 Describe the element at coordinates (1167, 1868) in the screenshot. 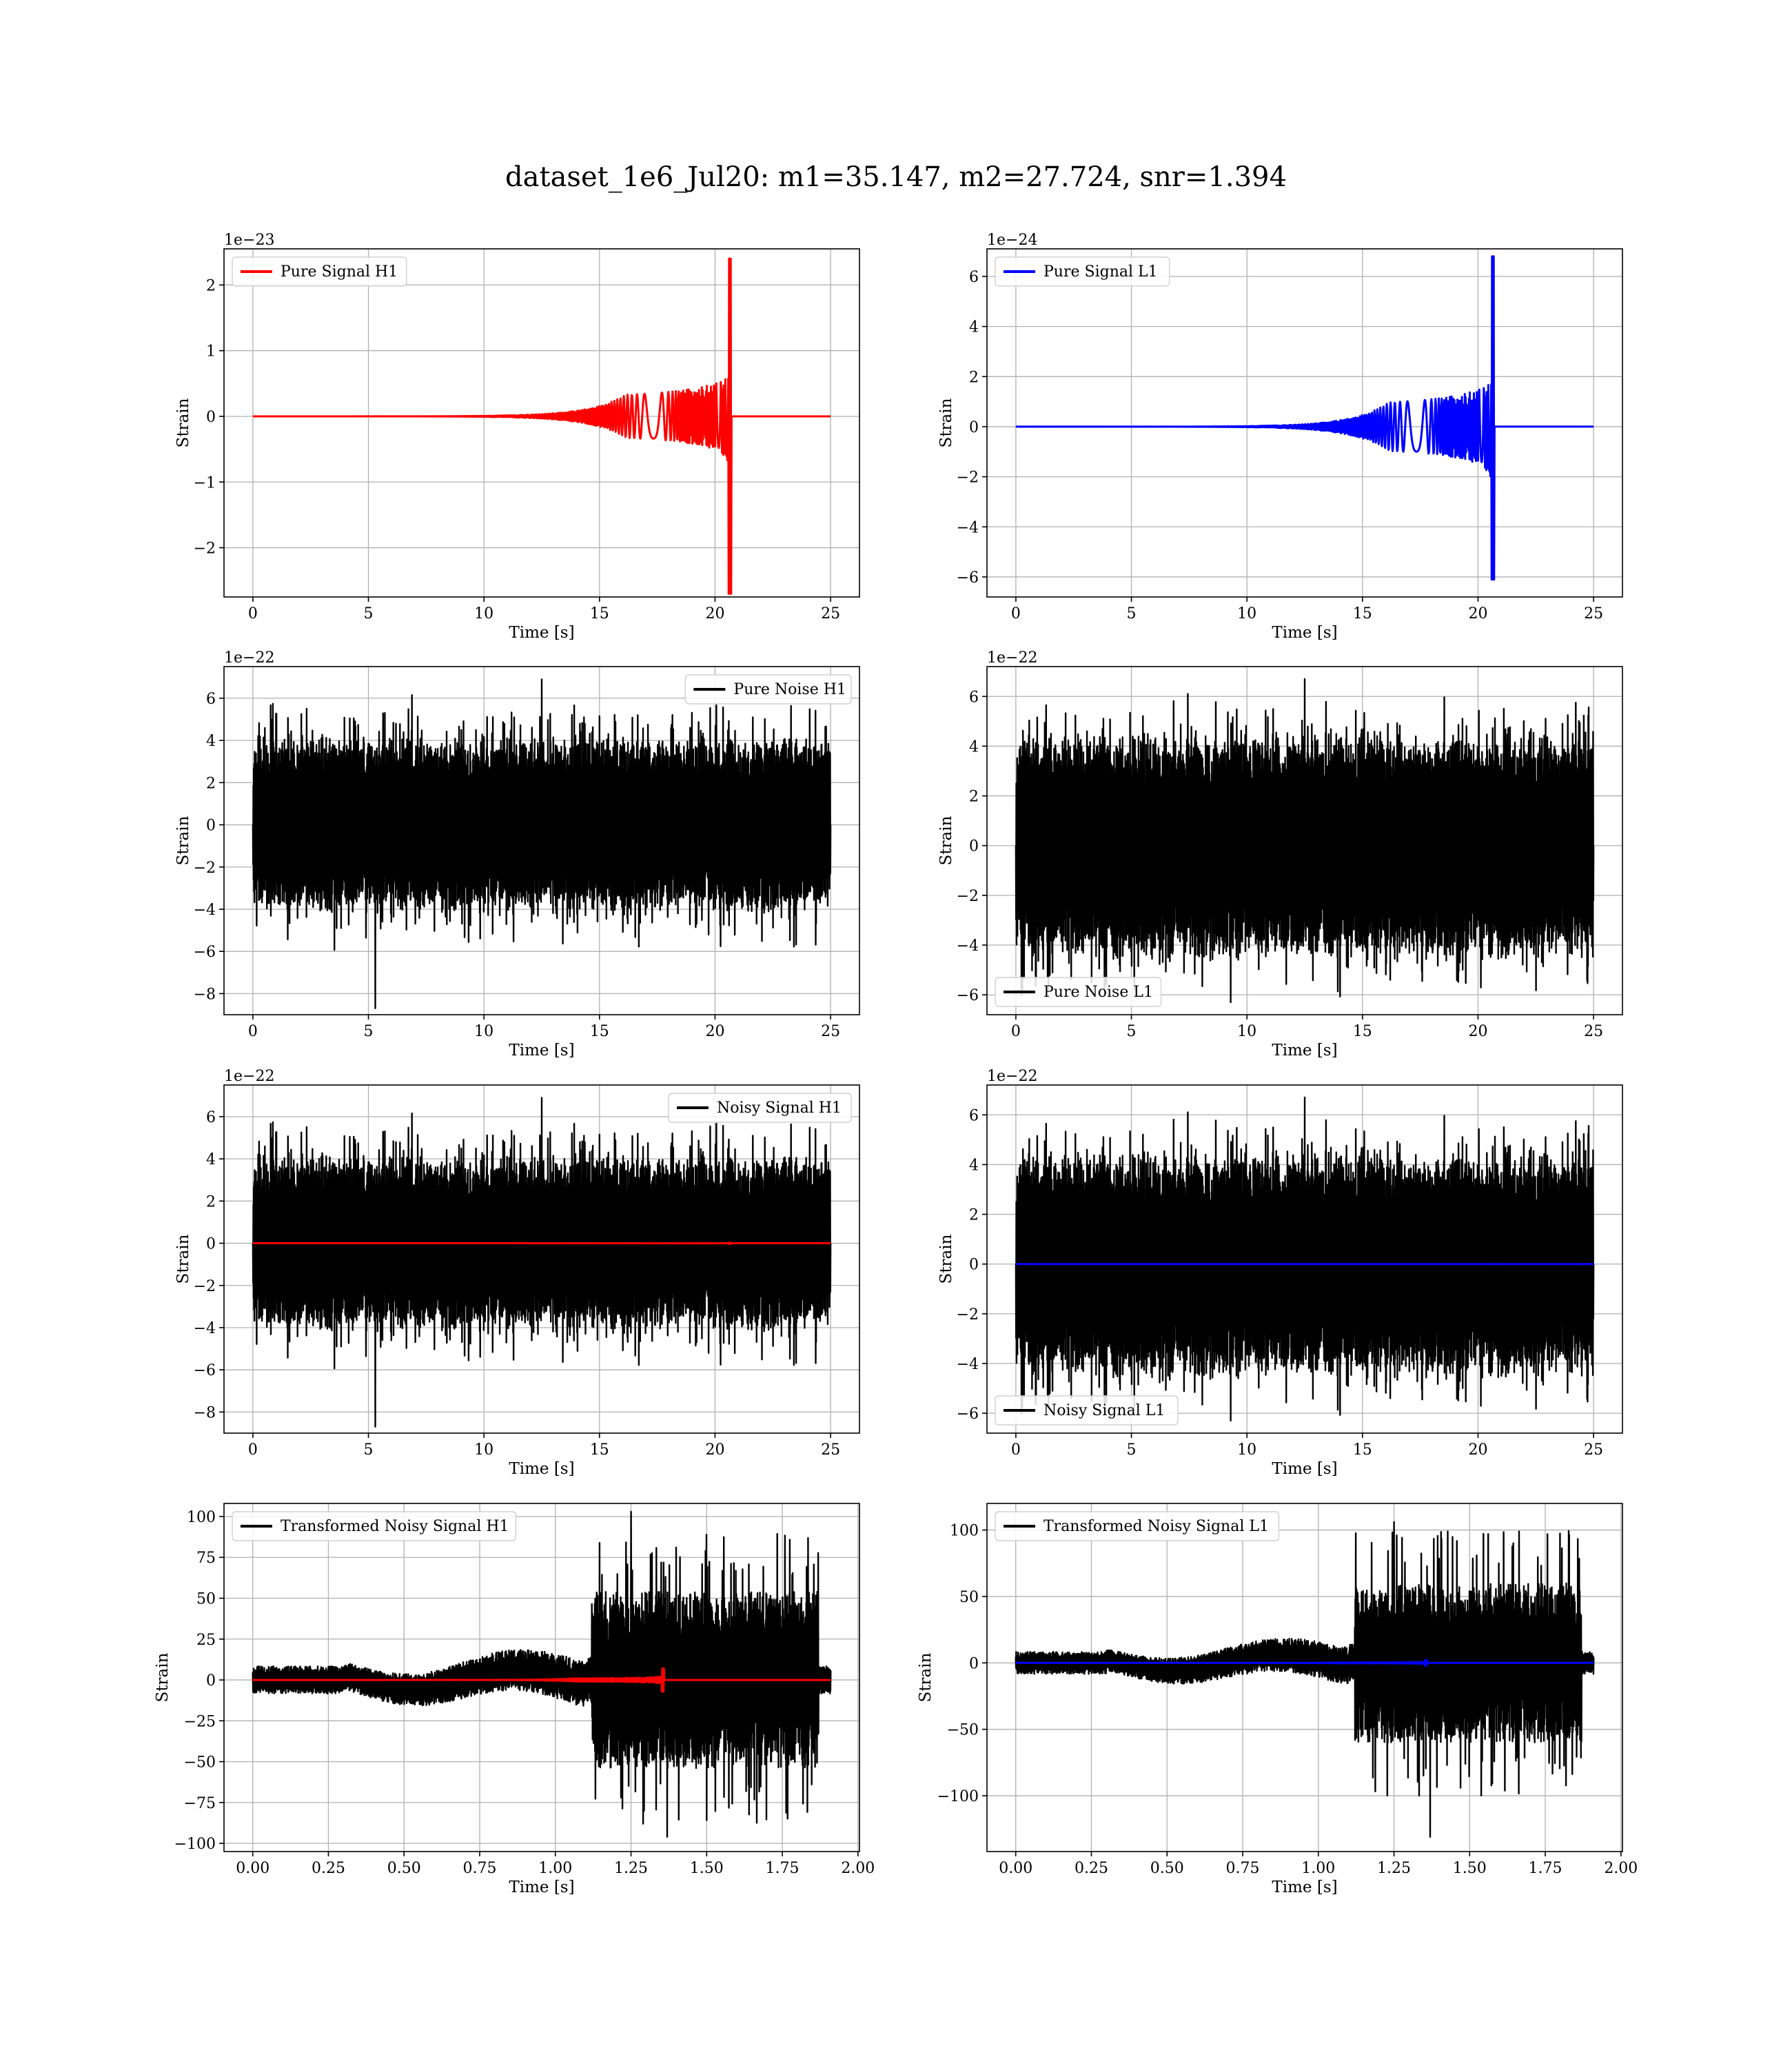

I see `x-tick-label: 0.50` at that location.